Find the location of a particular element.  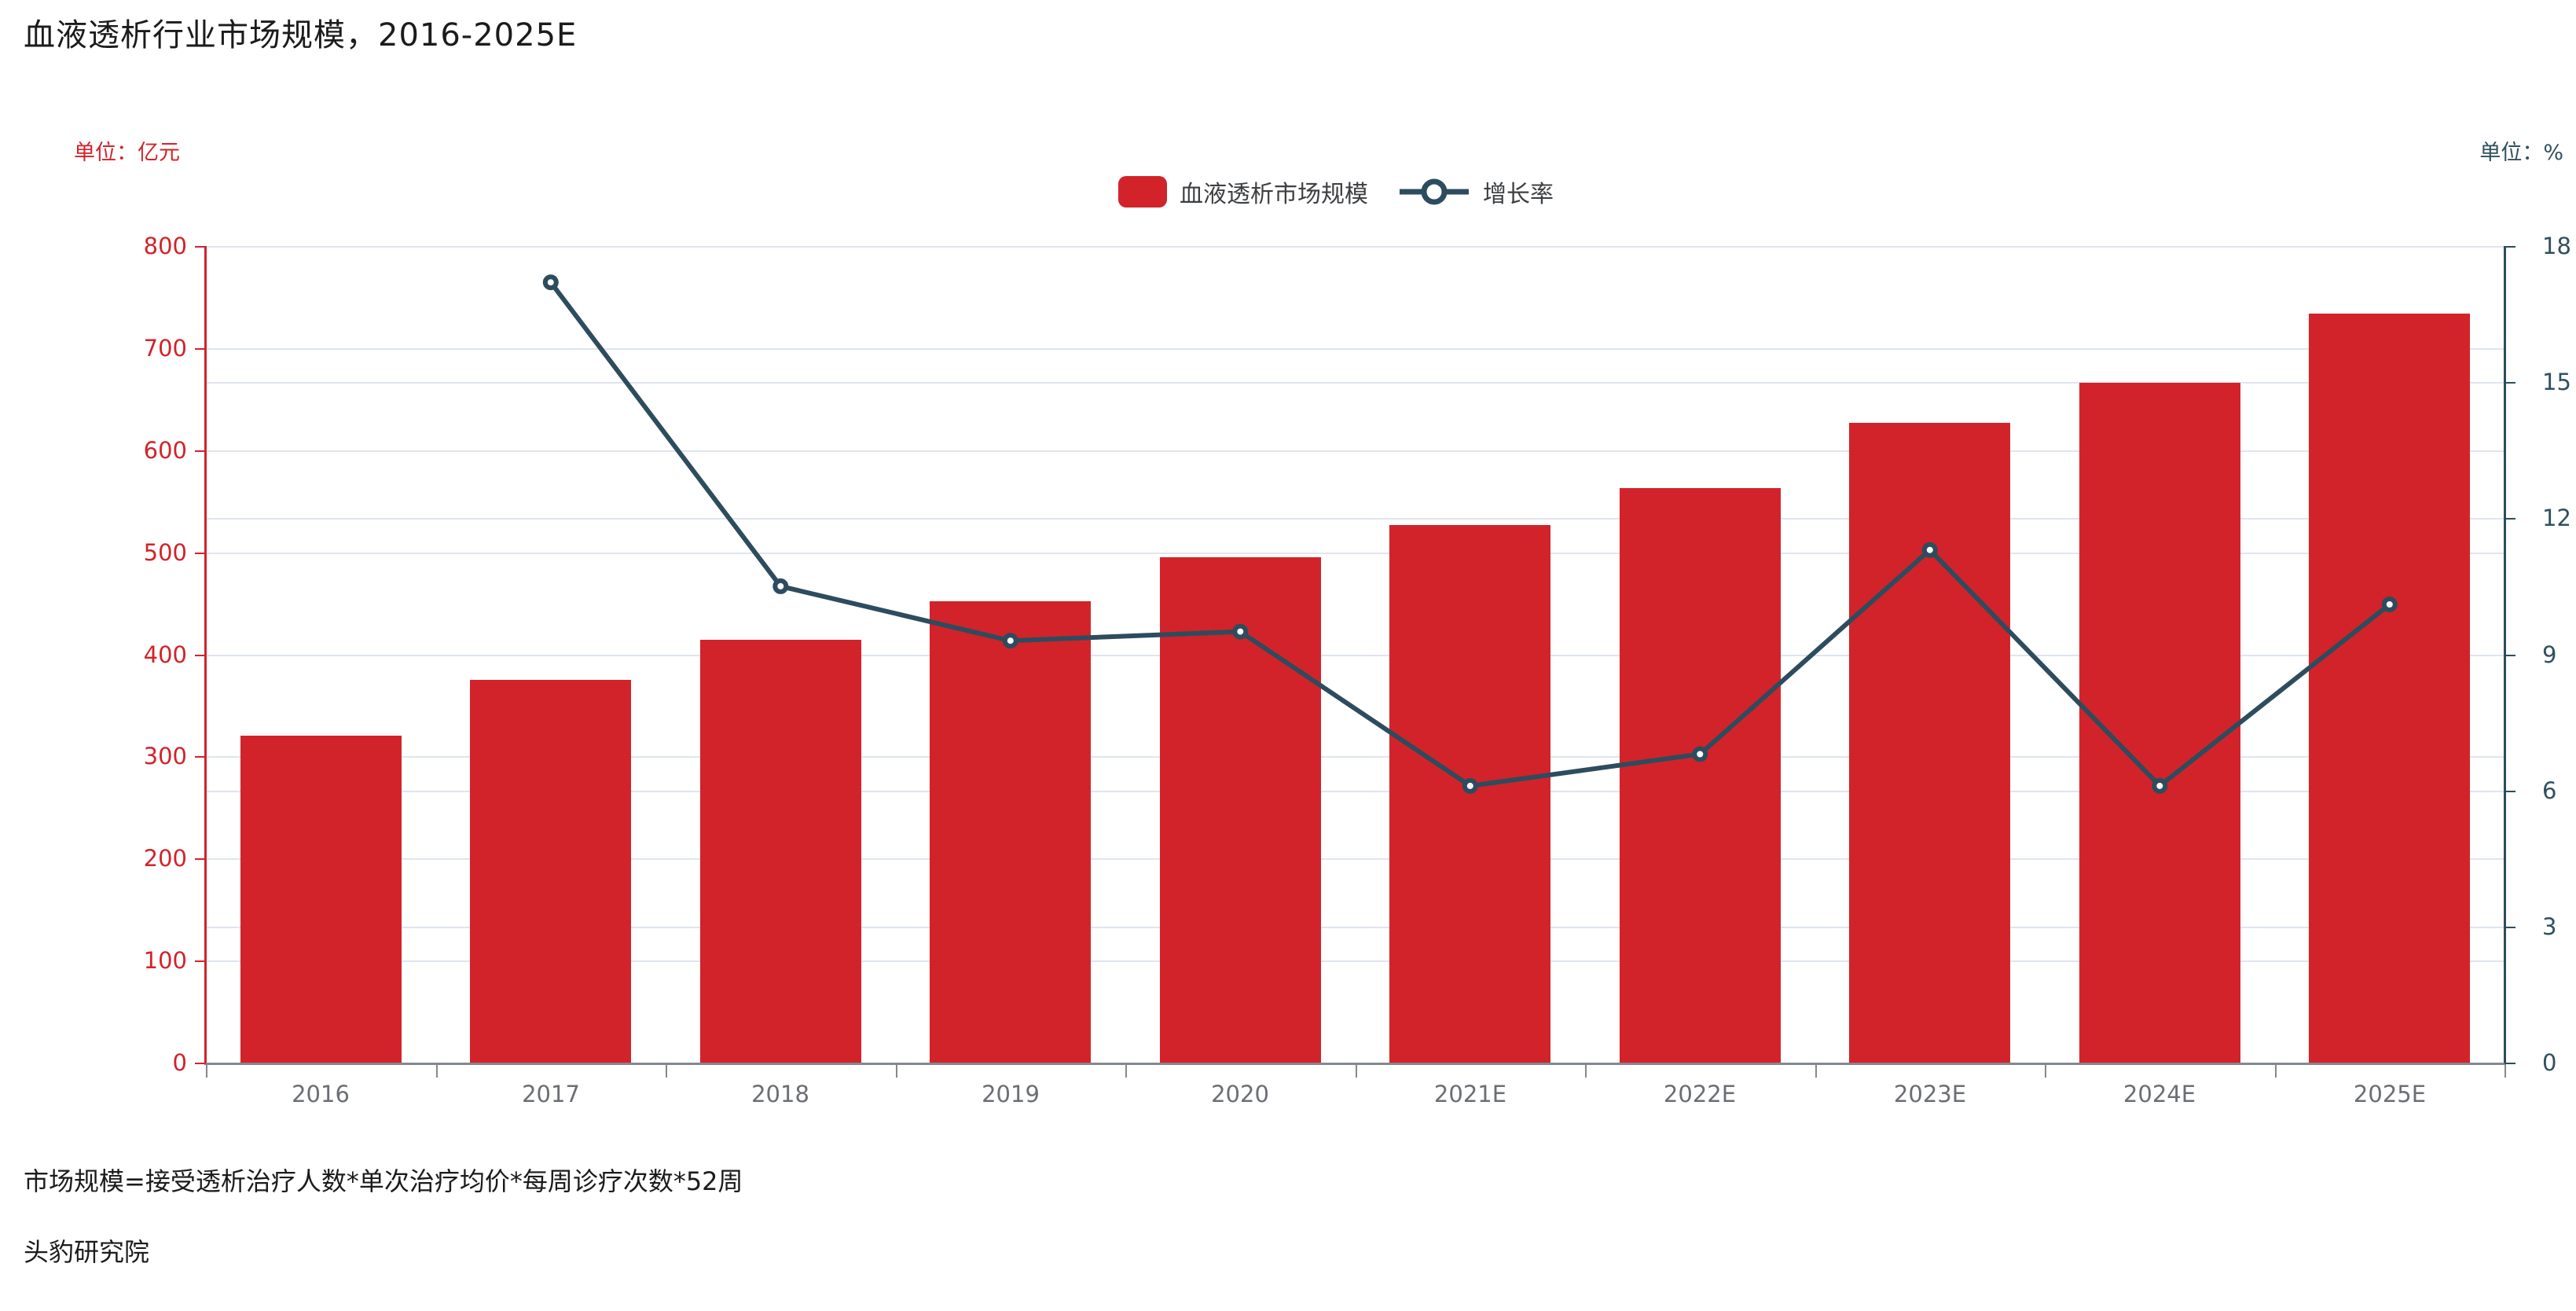

legend-item-market-size: 血液透析市场规模 is located at coordinates (1243, 191).